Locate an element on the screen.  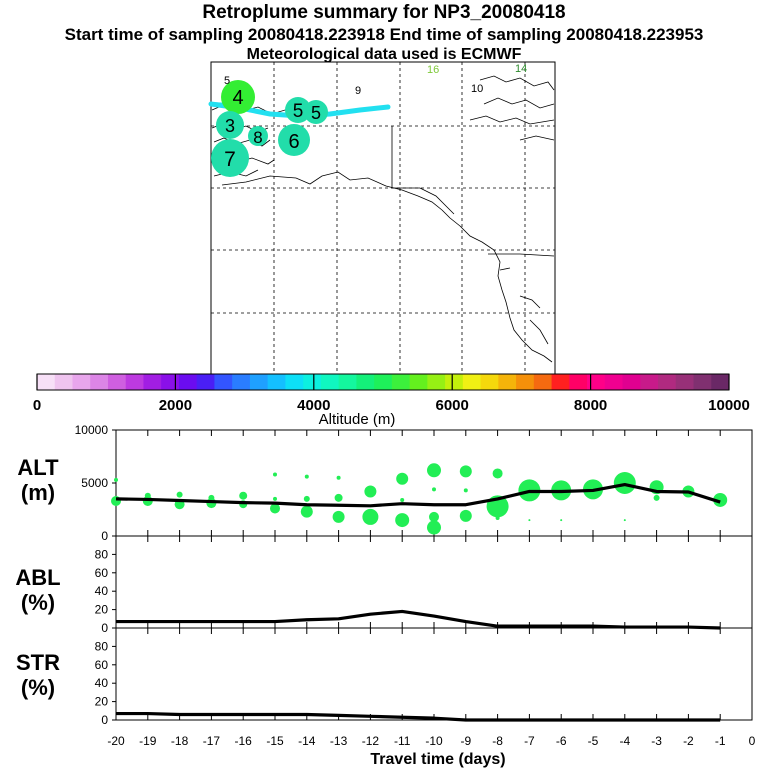
x-tick-label: 0 is located at coordinates (752, 741).